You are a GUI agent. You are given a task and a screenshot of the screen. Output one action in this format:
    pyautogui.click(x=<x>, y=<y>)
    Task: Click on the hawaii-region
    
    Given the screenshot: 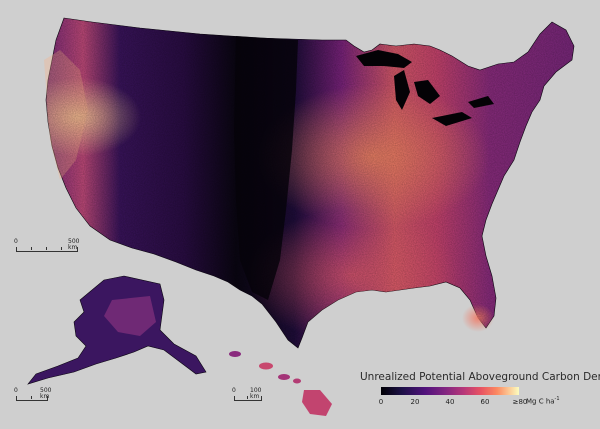 What is the action you would take?
    pyautogui.click(x=280, y=383)
    